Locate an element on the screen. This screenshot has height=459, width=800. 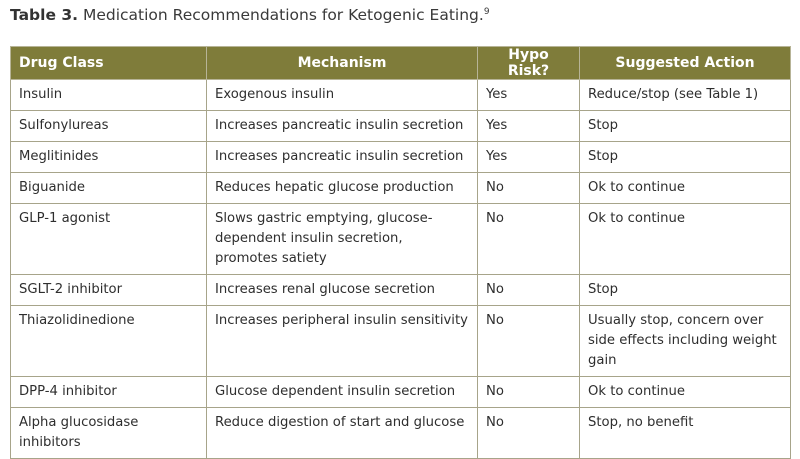
suggested-action-cell: Reduce/stop (see Table 1) is located at coordinates (685, 95).